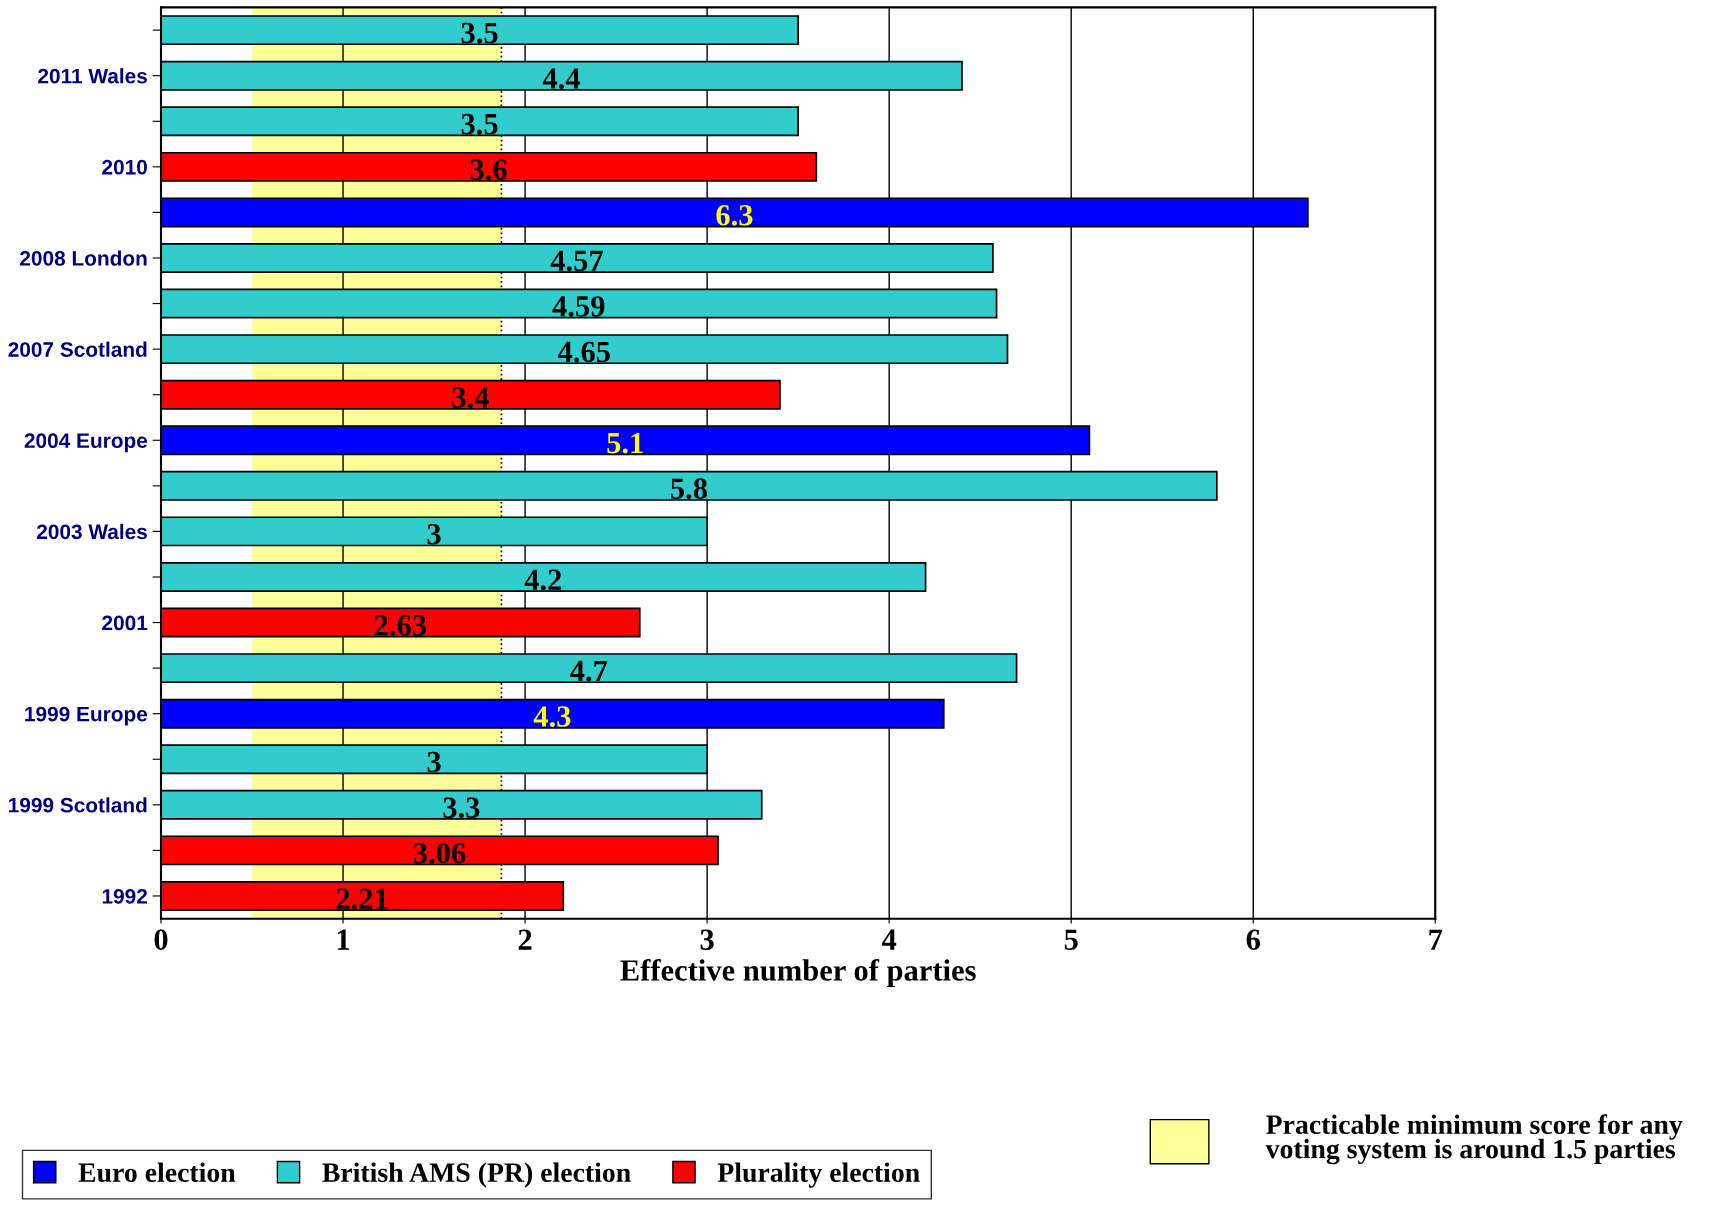 This screenshot has height=1225, width=1722. I want to click on data-label: 4.57, so click(576, 261).